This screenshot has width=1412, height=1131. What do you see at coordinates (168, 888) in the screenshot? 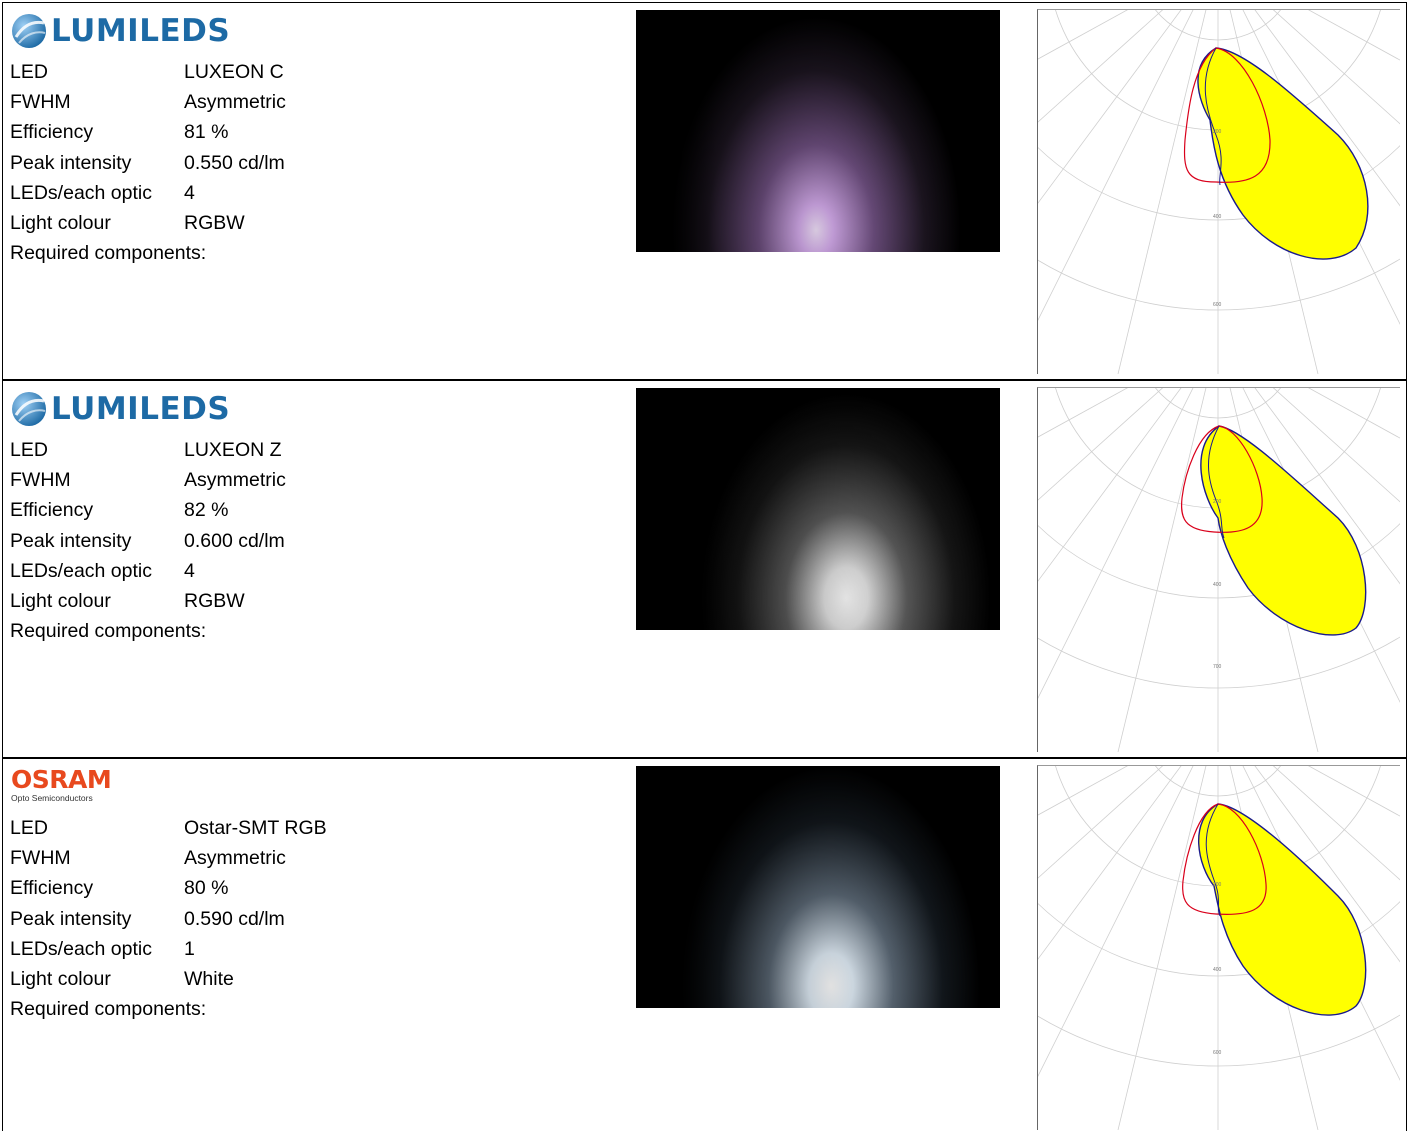
I see `spec-efficiency: Efficiency 80 %` at bounding box center [168, 888].